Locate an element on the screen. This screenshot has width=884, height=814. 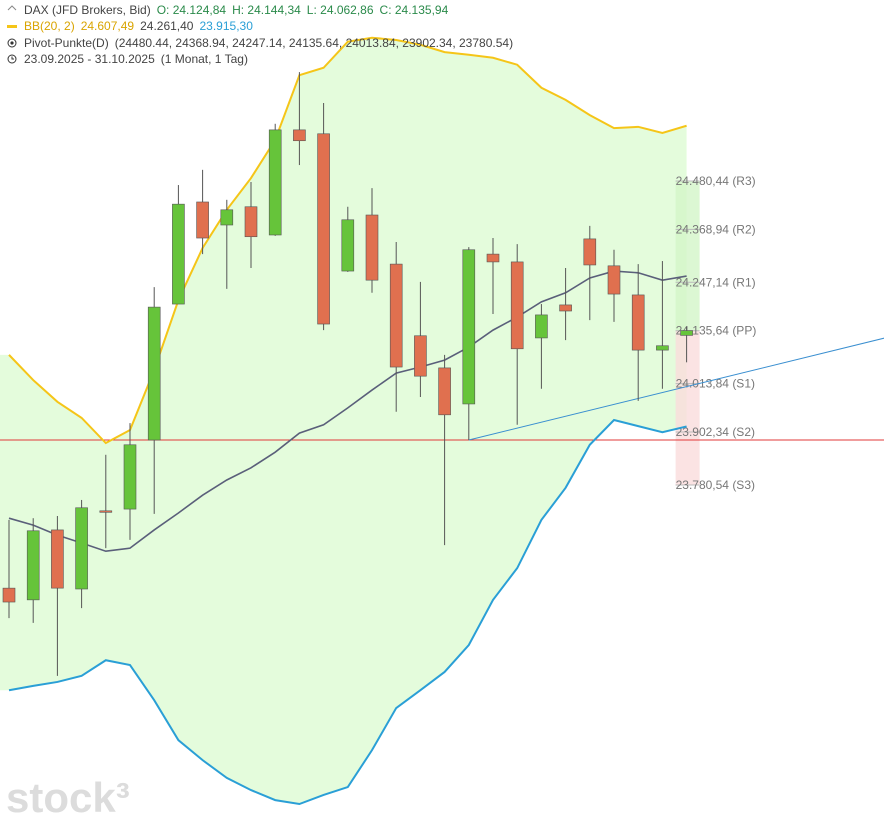
ohlc-low: L: 24.062,86 is located at coordinates (340, 10).